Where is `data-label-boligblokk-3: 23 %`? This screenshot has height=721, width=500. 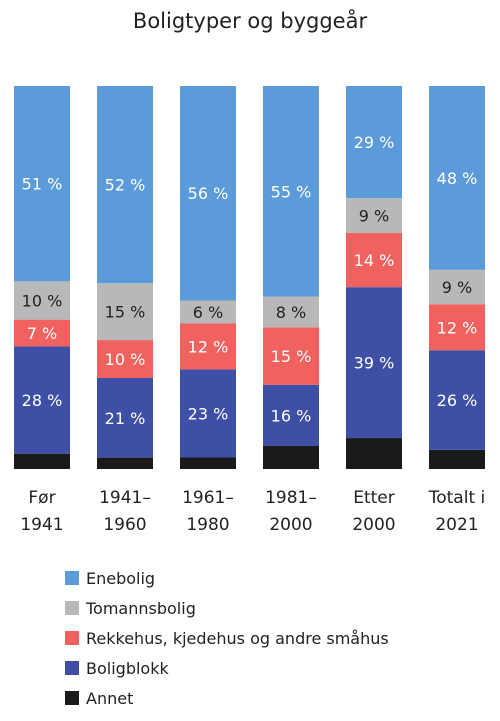 data-label-boligblokk-3: 23 % is located at coordinates (208, 413).